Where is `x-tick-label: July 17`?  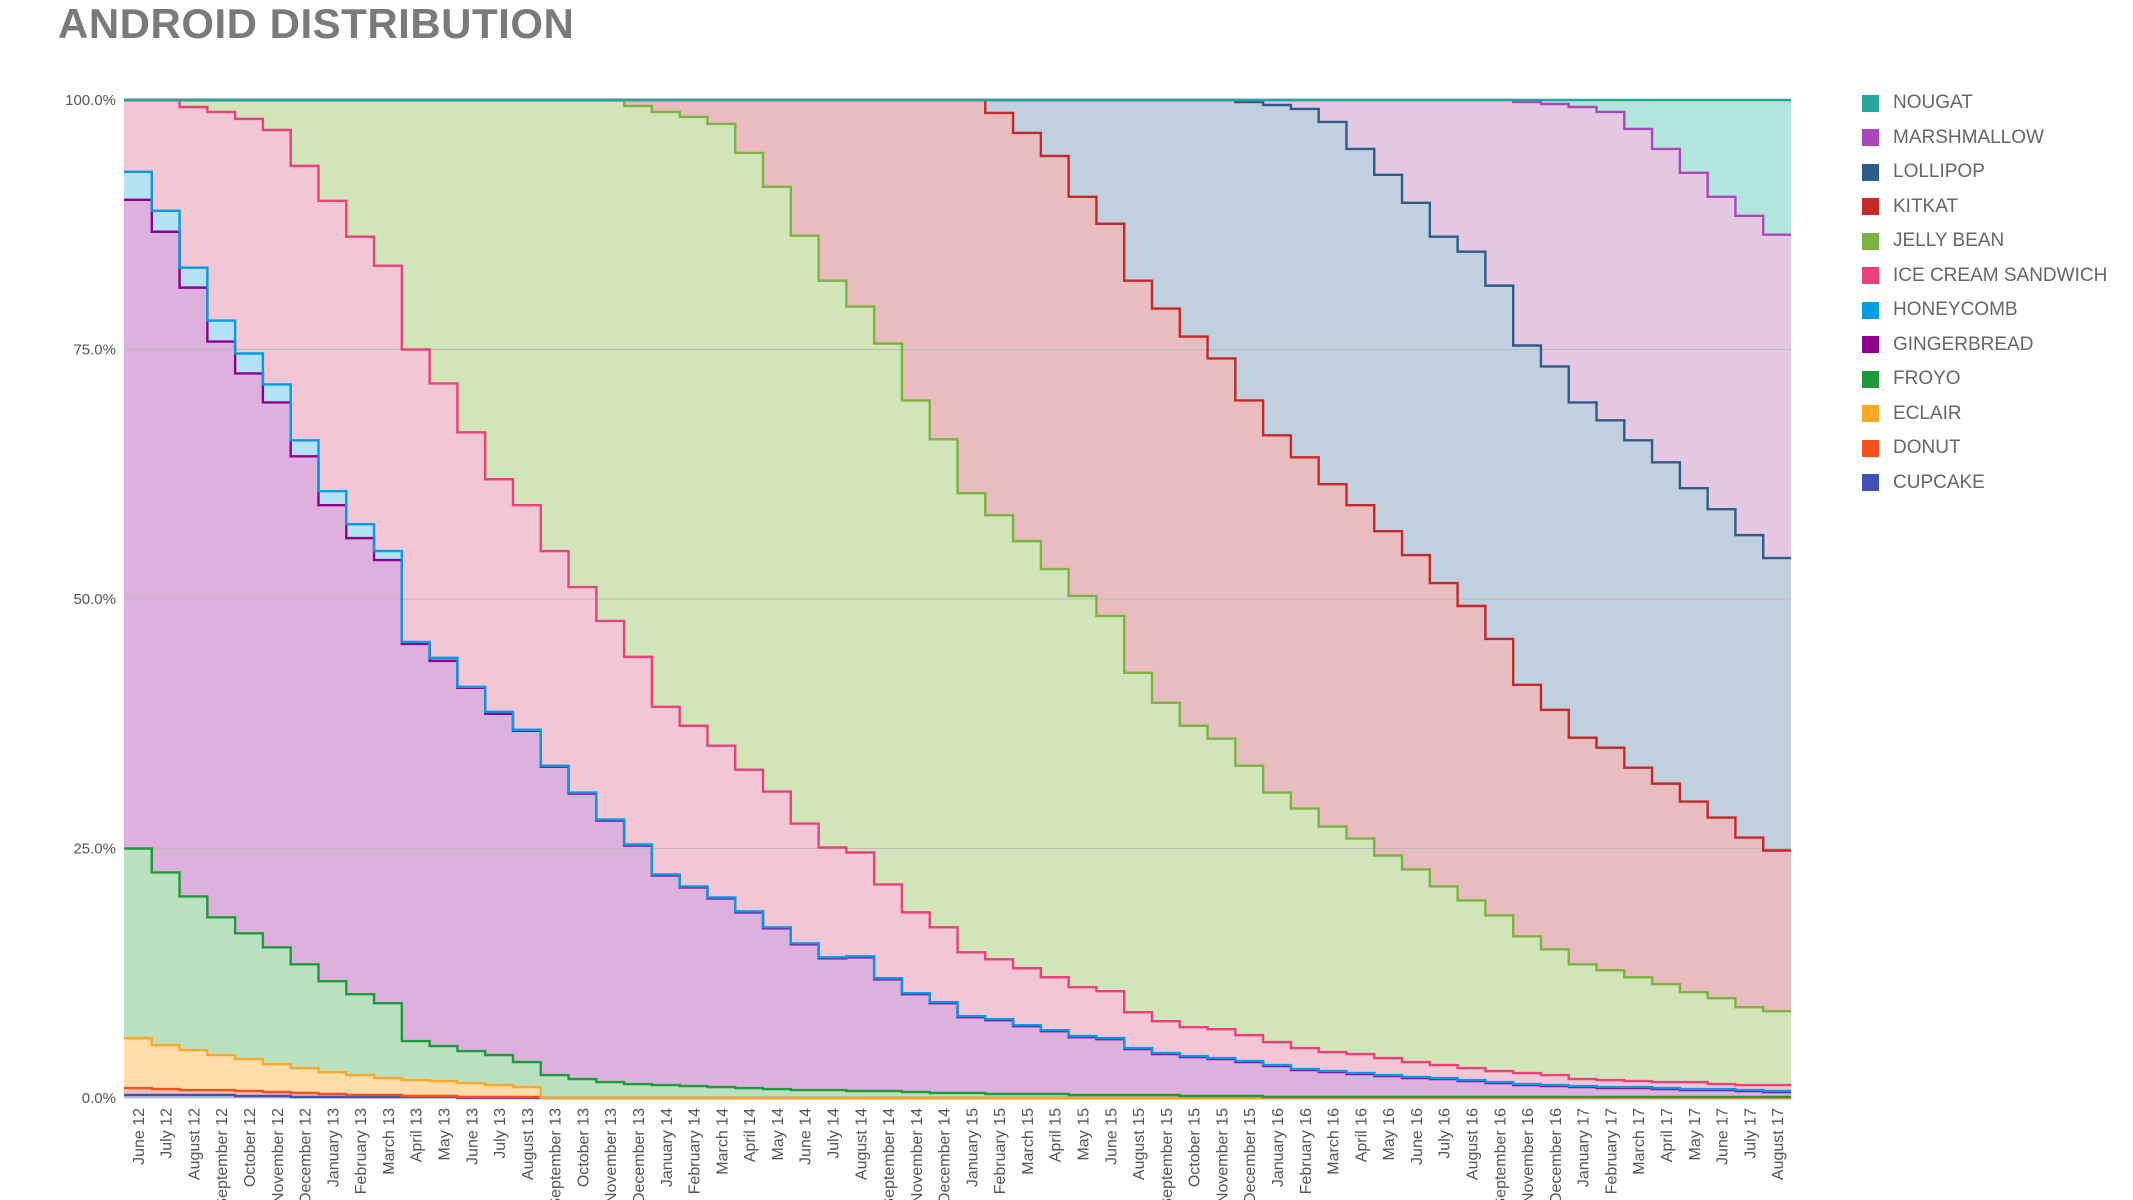 x-tick-label: July 17 is located at coordinates (1750, 1133).